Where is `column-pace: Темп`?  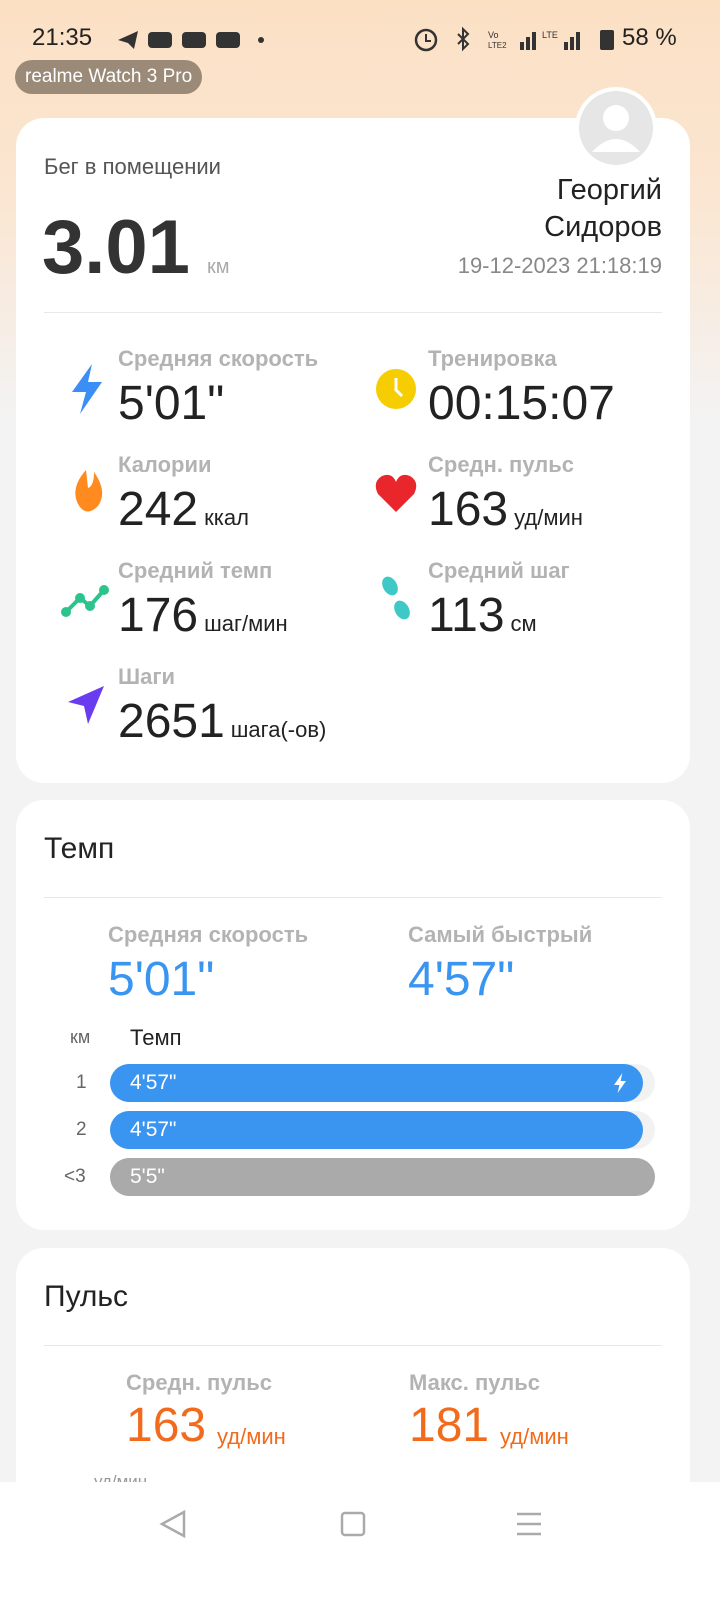
column-pace: Темп is located at coordinates (156, 1037).